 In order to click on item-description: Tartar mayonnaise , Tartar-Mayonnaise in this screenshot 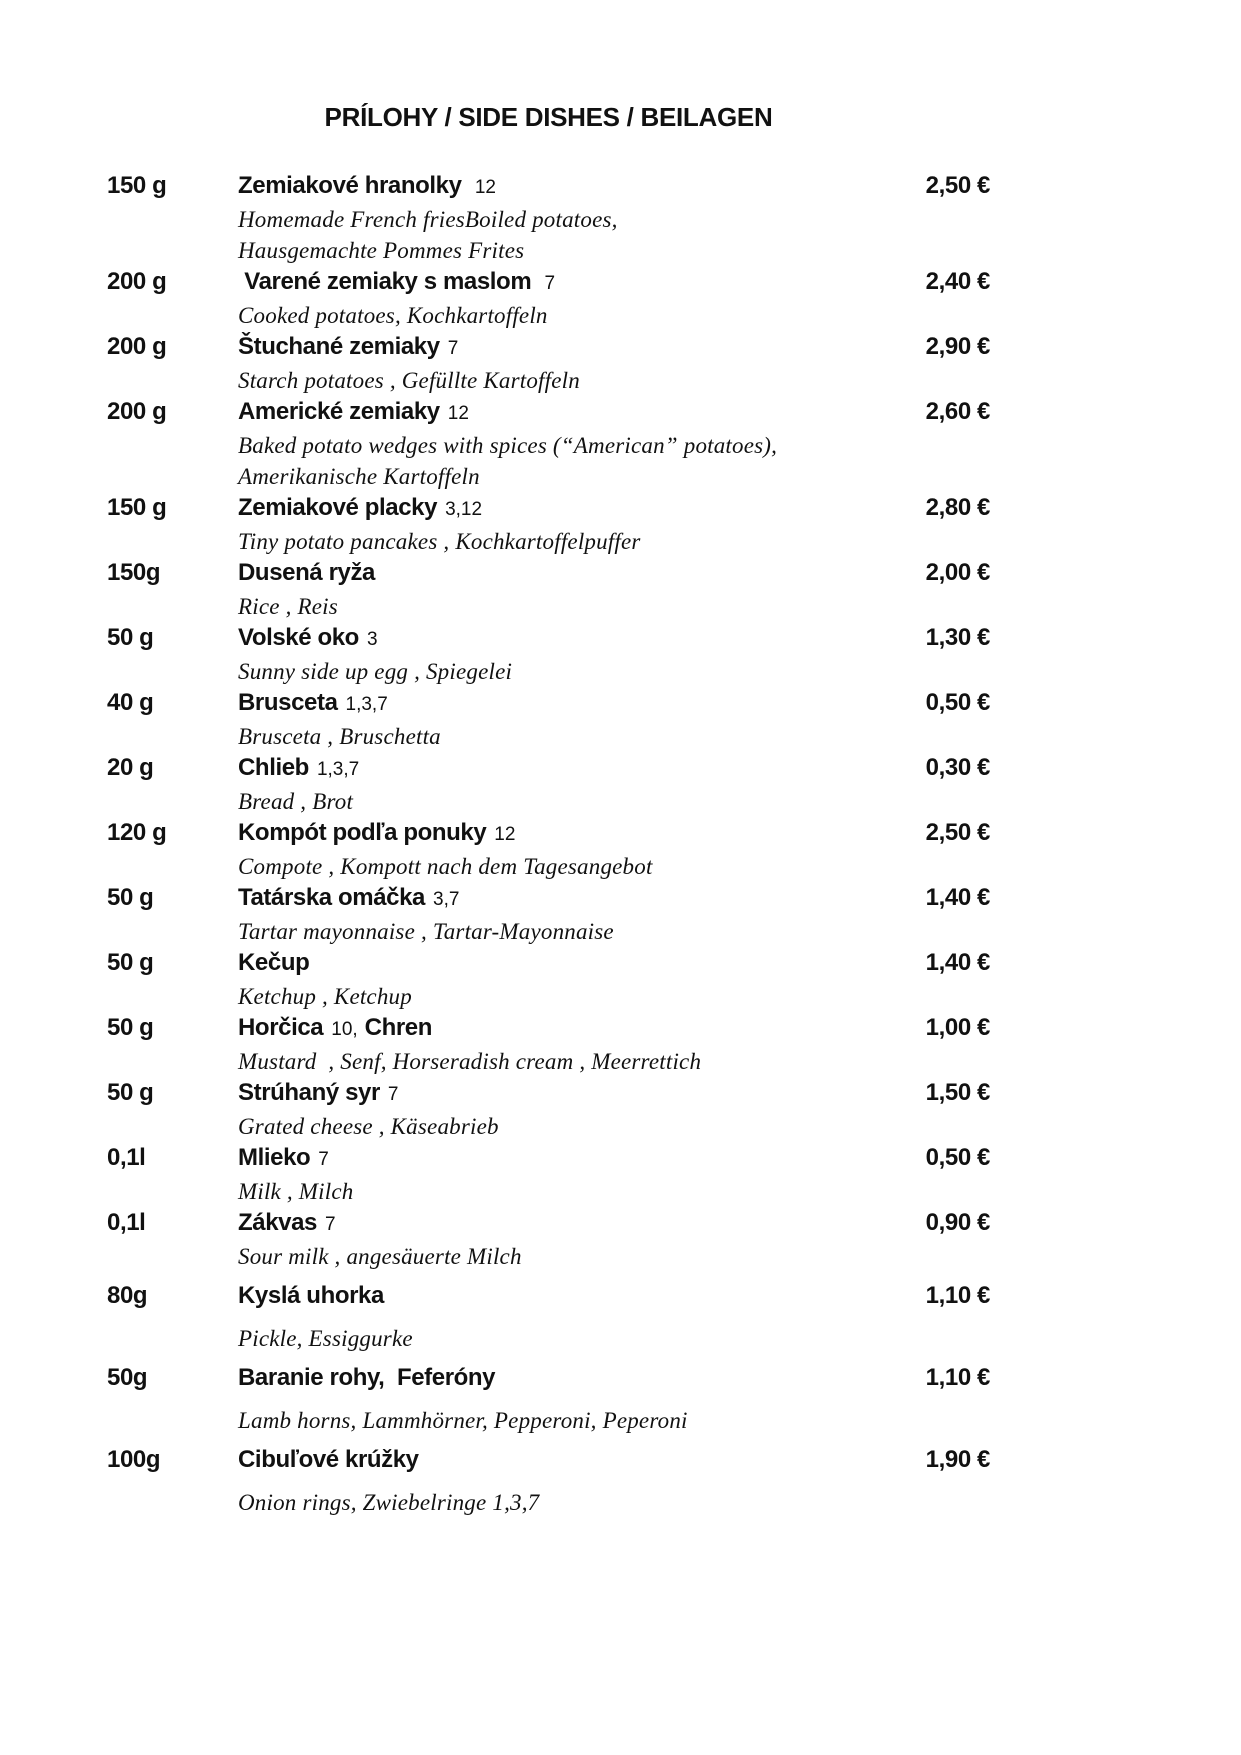, I will do `click(426, 931)`.